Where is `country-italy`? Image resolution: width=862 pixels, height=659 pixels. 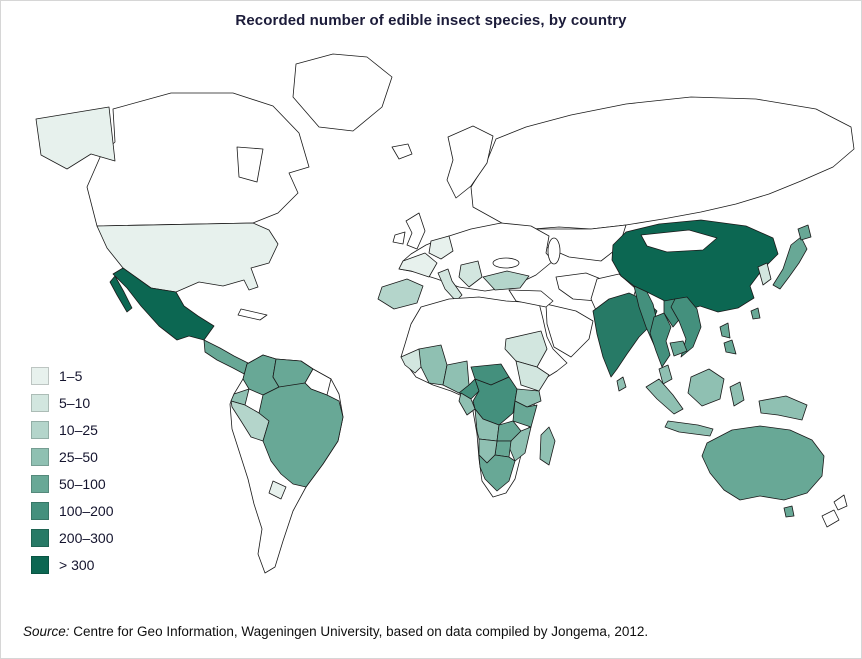 country-italy is located at coordinates (450, 285).